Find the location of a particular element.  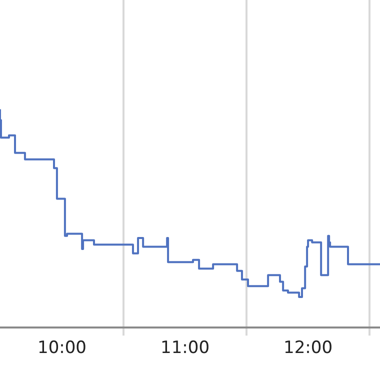

x-tick-label: 10:00 is located at coordinates (62, 348).